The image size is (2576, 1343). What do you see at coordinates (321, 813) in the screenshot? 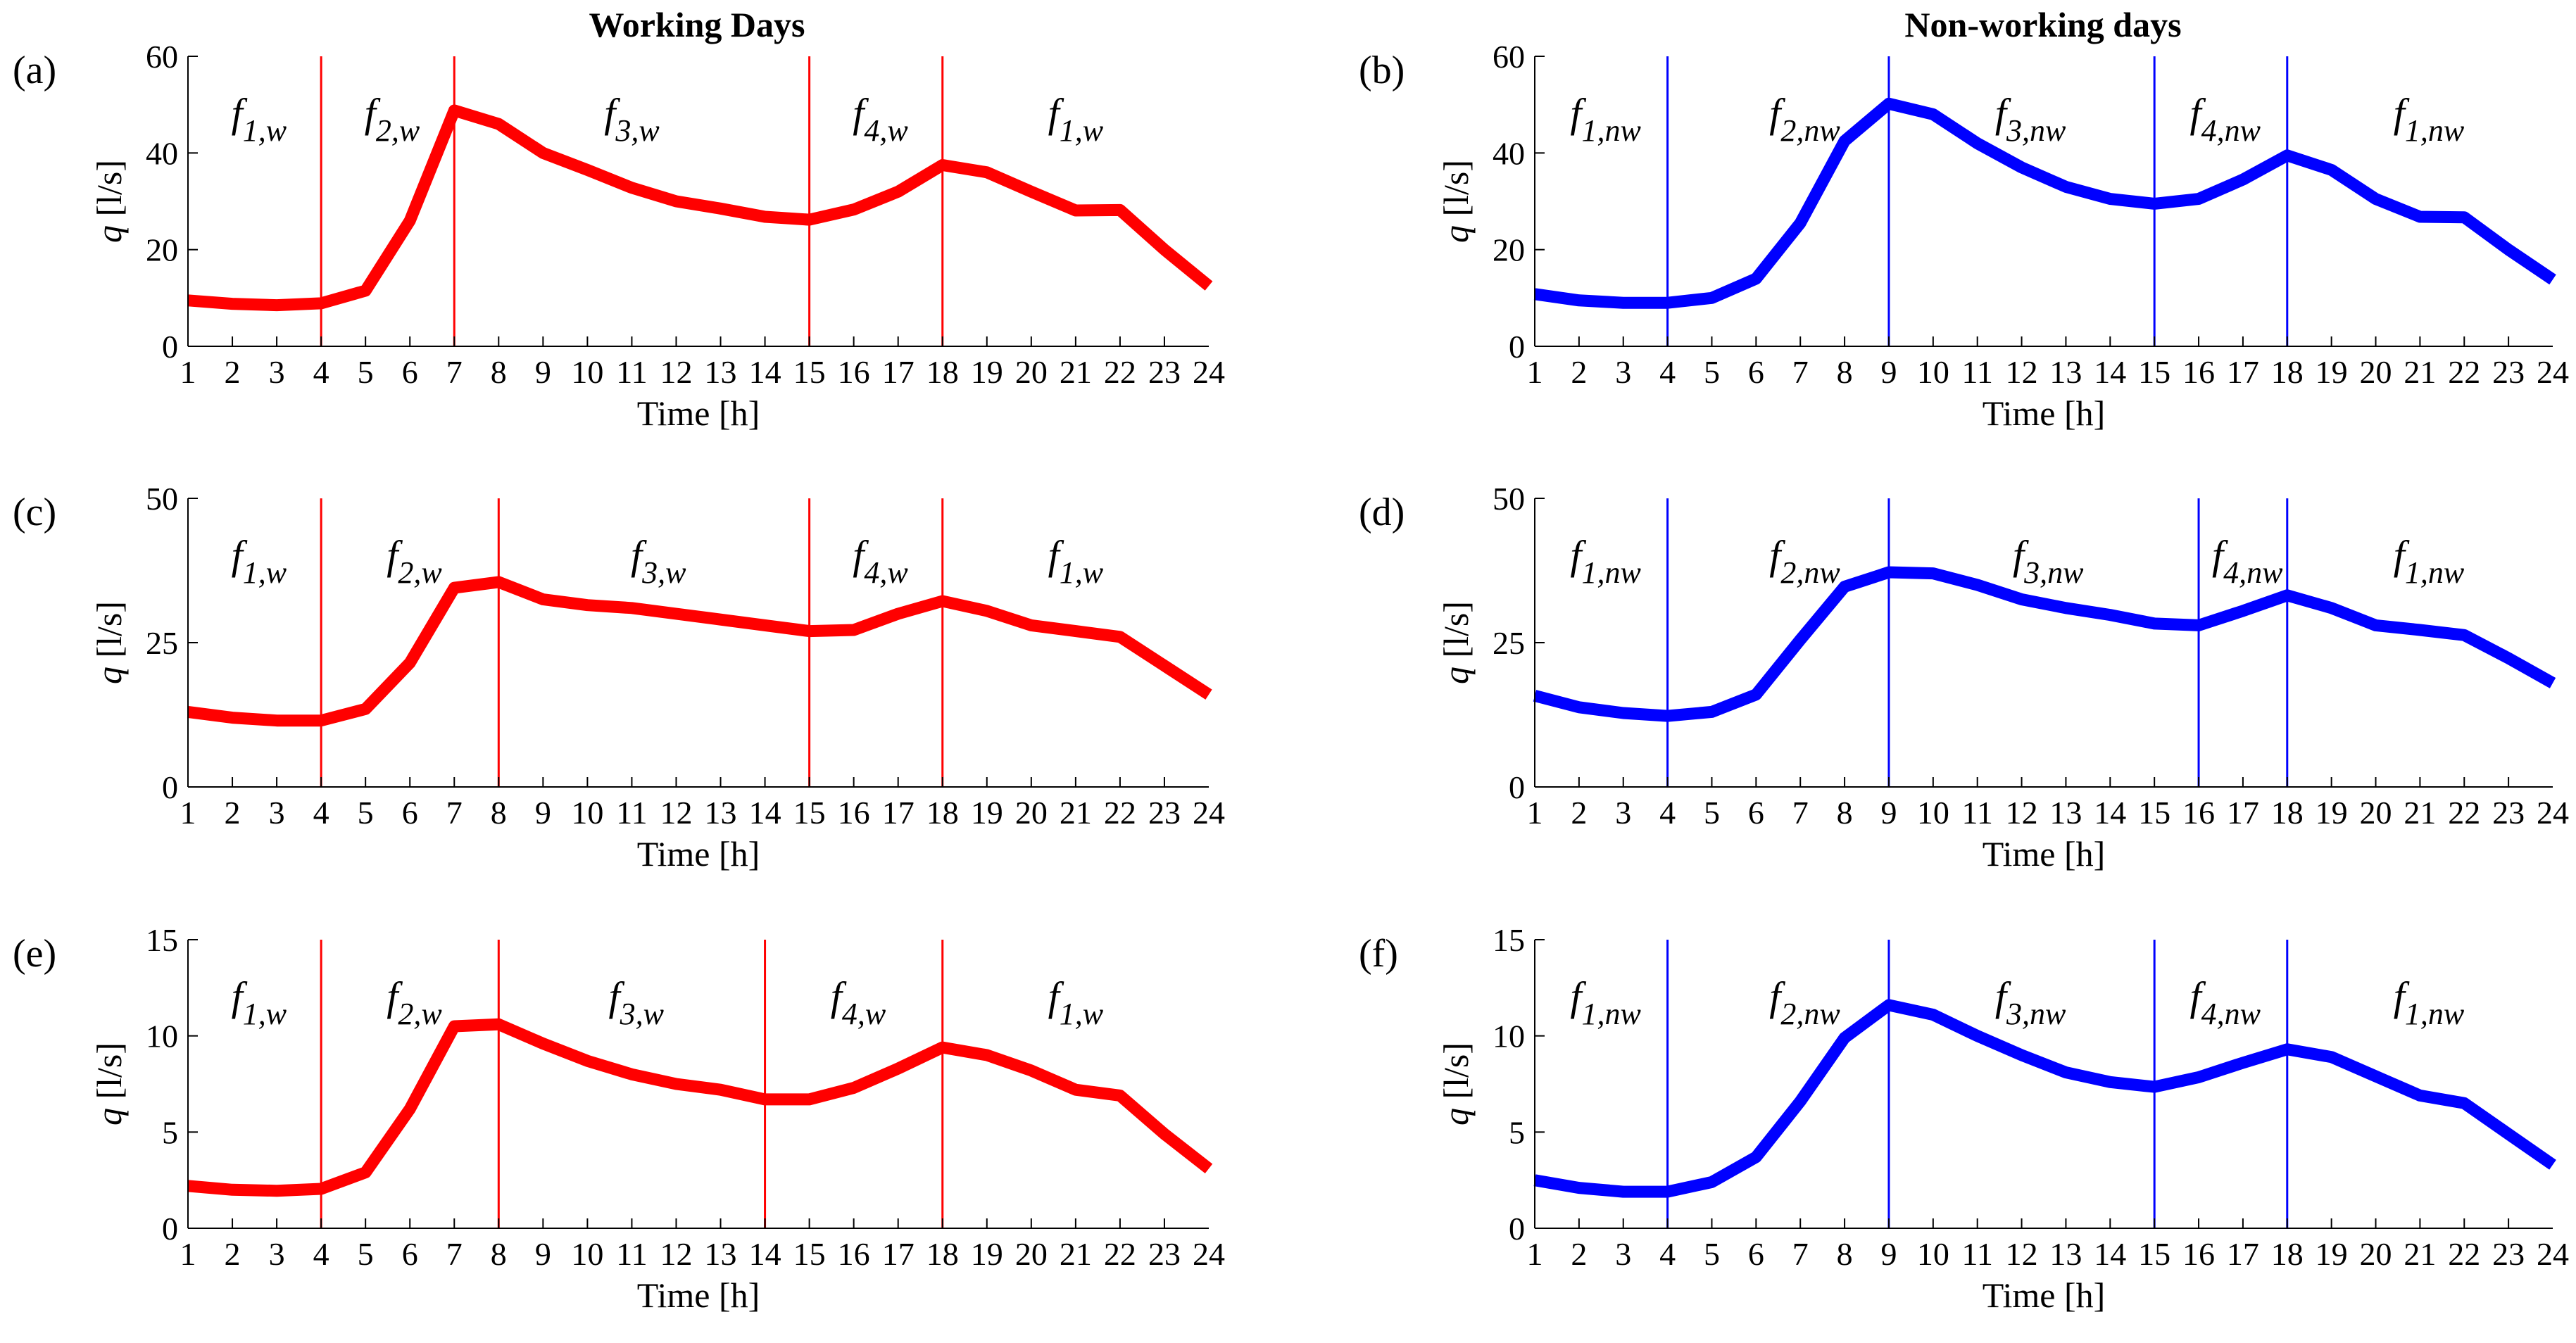
I see `x-tick-label: 4` at bounding box center [321, 813].